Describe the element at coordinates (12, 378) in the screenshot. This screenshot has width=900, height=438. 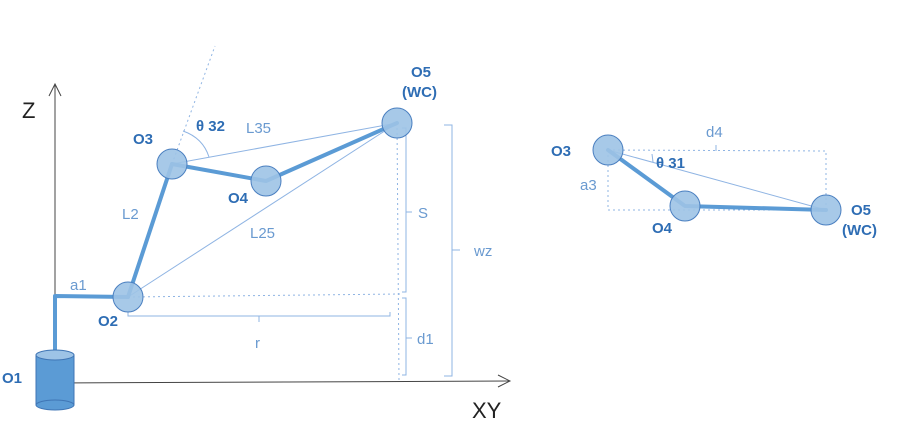
I see `label-o1: O1` at that location.